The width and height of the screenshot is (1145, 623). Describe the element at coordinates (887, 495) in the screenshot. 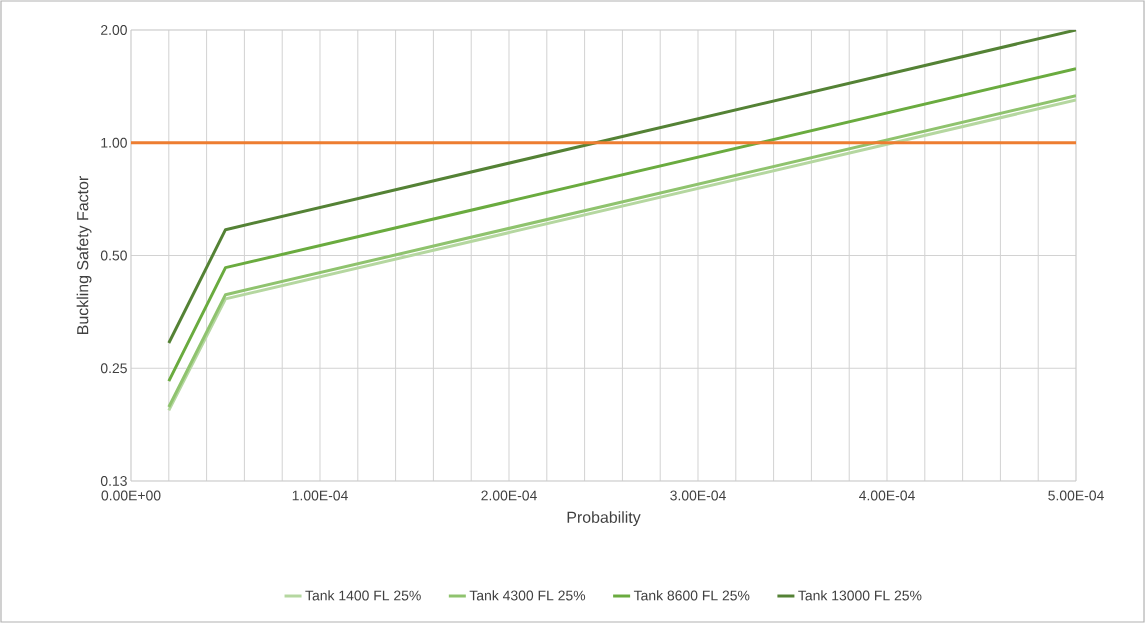

I see `x-tick-label: 4.00E-04` at that location.